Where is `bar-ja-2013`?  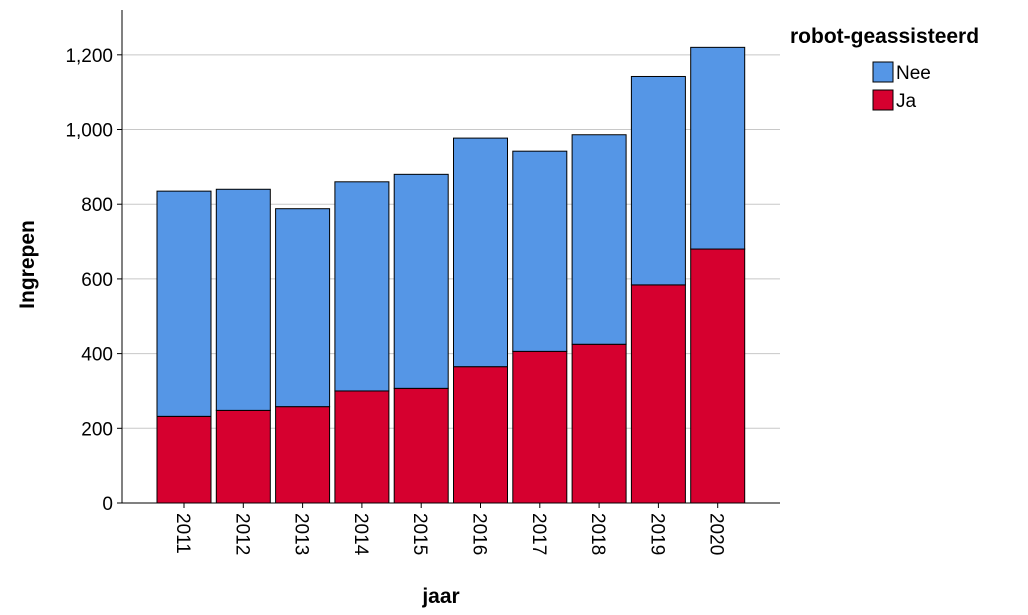
bar-ja-2013 is located at coordinates (303, 455).